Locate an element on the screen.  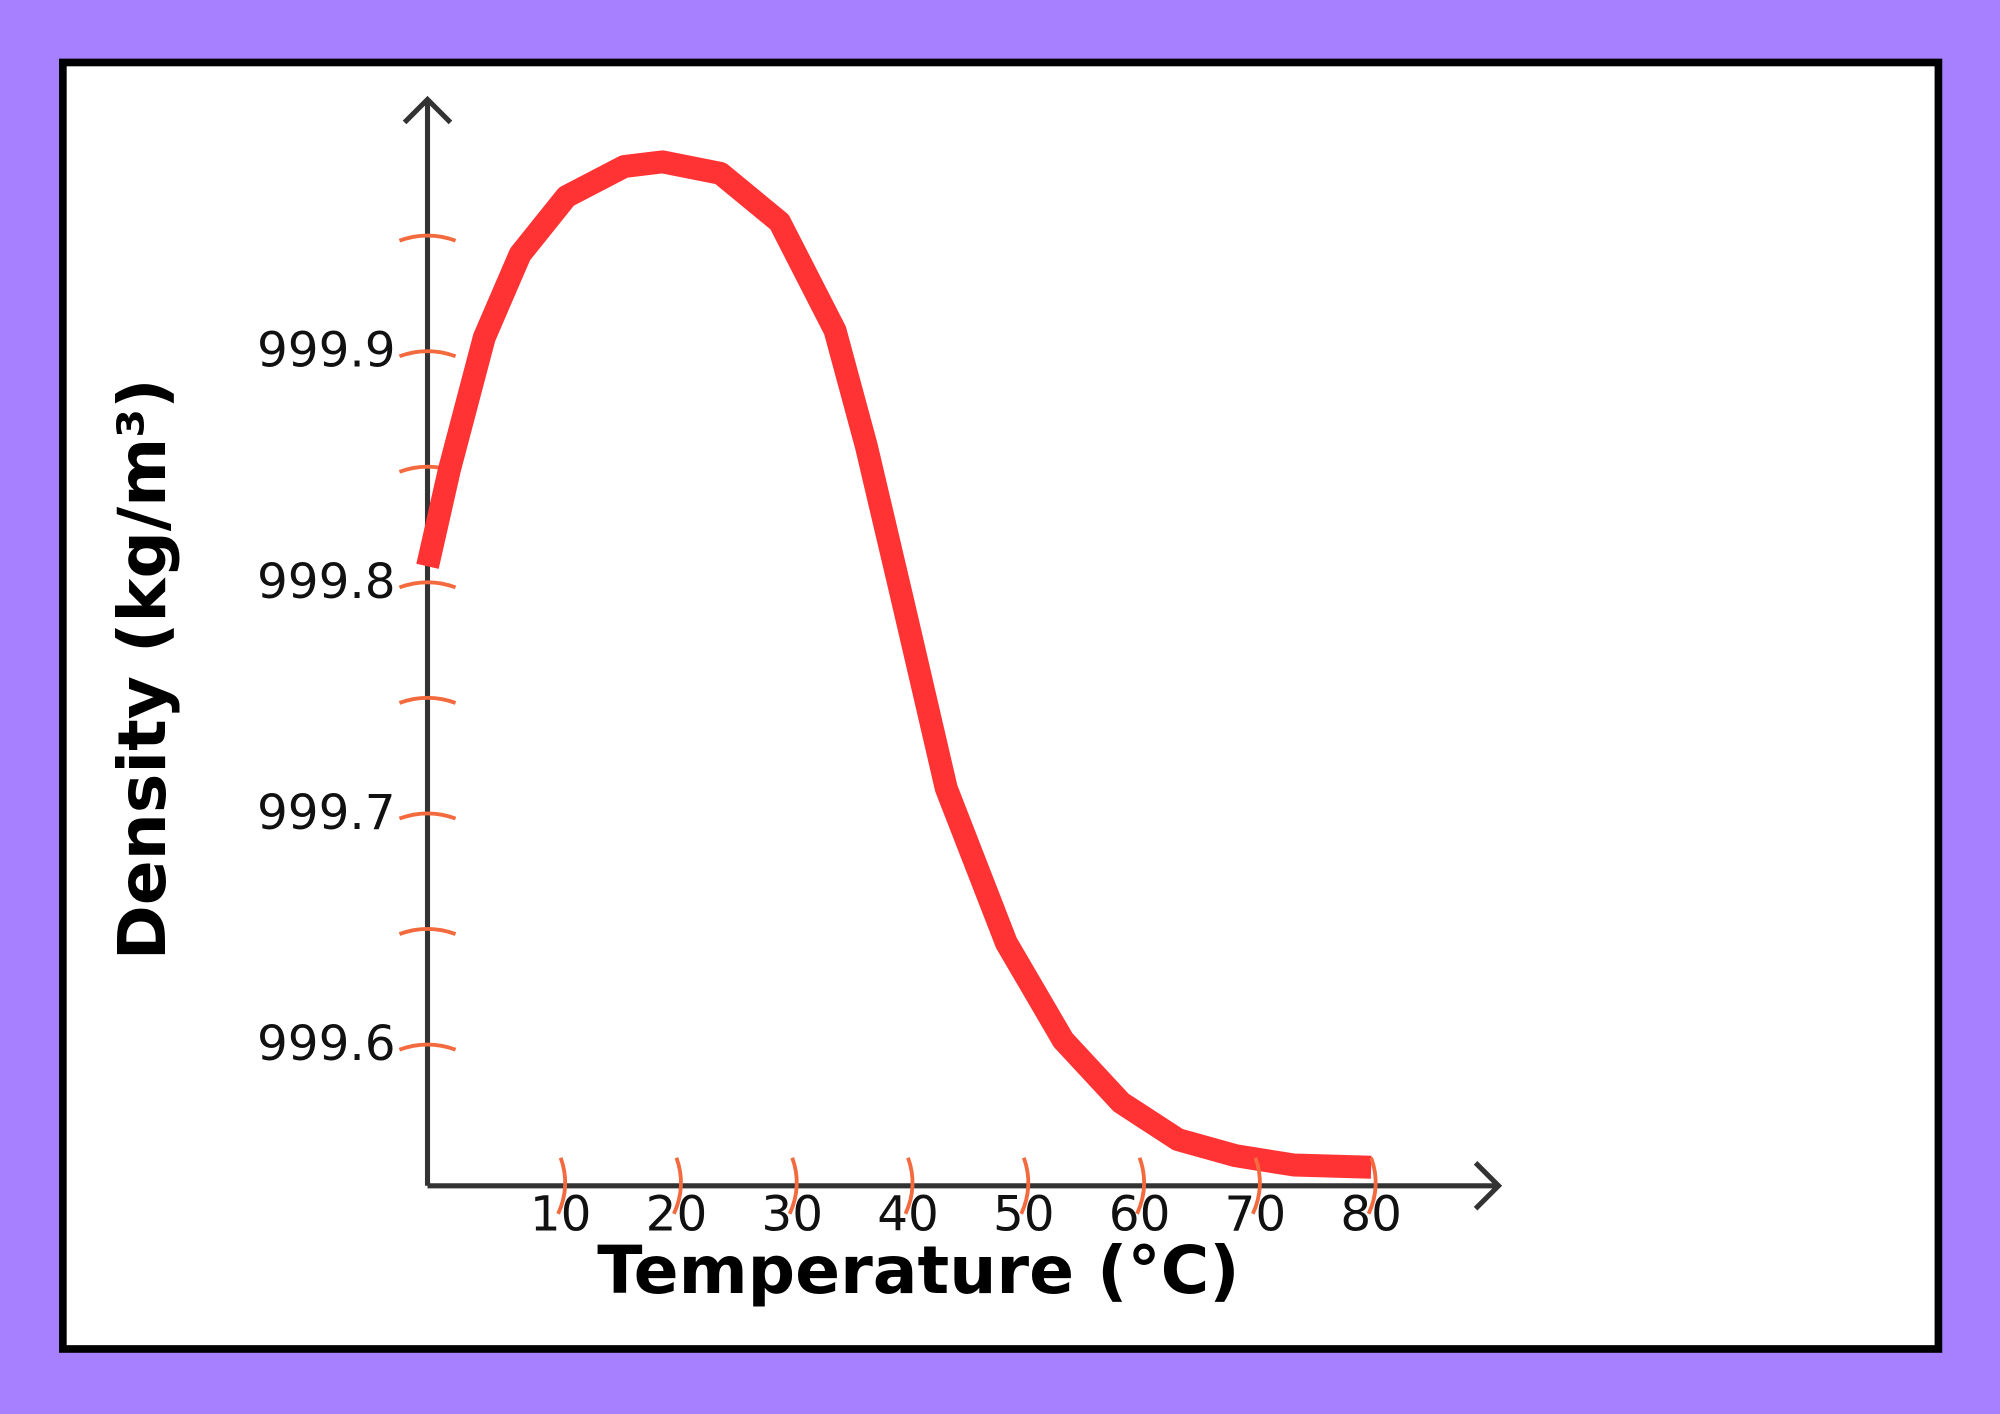
x-tick-label: 30 is located at coordinates (792, 1215).